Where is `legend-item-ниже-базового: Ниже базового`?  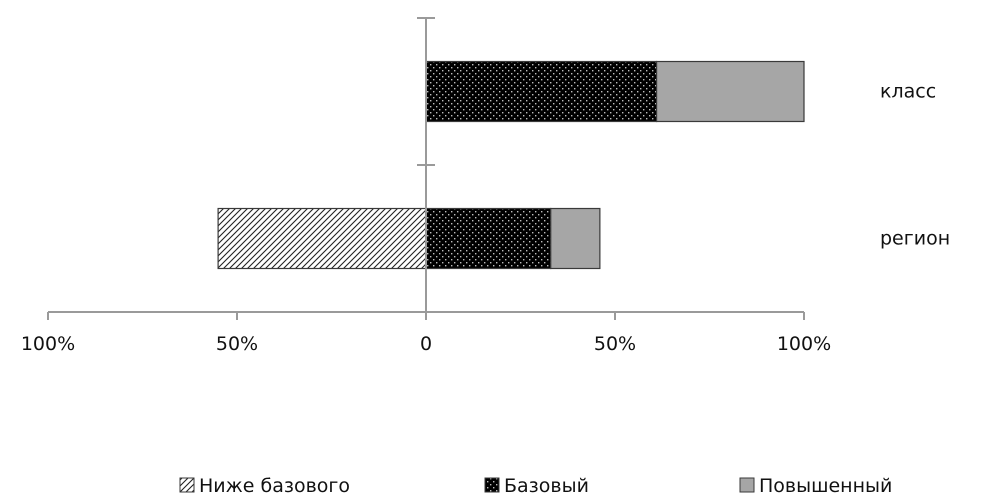
legend-item-ниже-базового: Ниже базового is located at coordinates (265, 486).